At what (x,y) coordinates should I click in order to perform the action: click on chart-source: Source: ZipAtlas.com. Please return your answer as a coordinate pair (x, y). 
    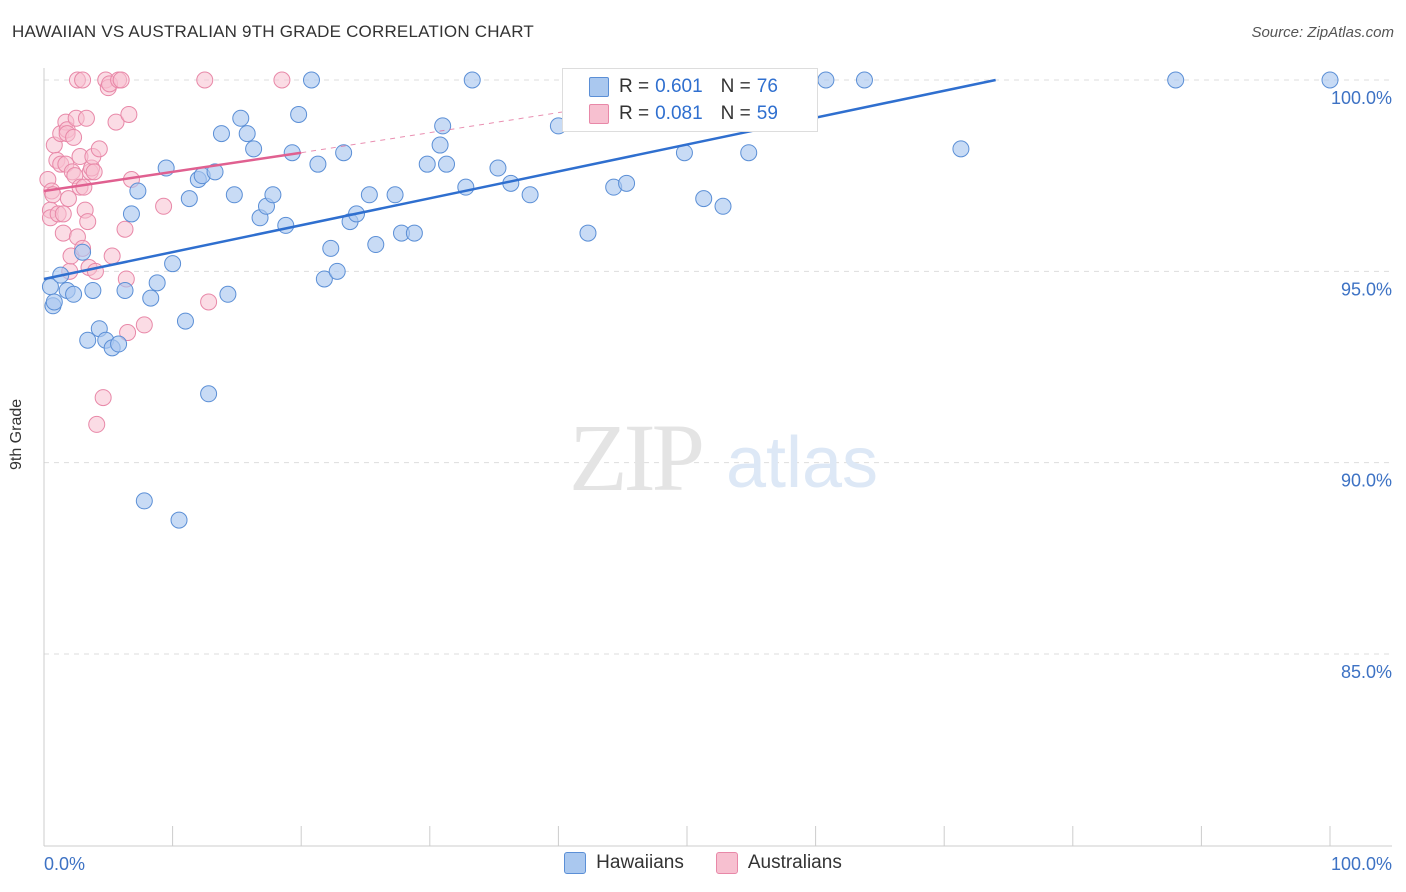
    Looking at the image, I should click on (1322, 32).